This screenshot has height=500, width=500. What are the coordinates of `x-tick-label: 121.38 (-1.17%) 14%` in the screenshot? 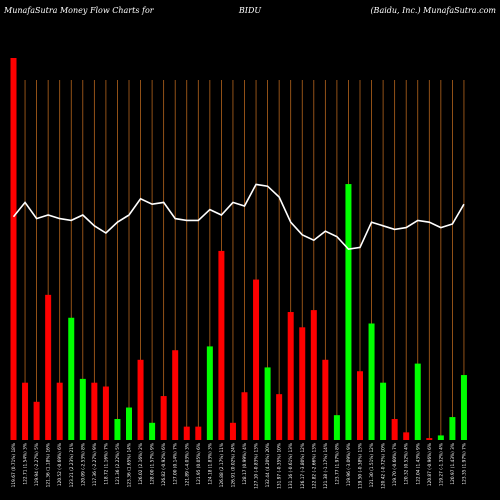 It's located at (326, 466).